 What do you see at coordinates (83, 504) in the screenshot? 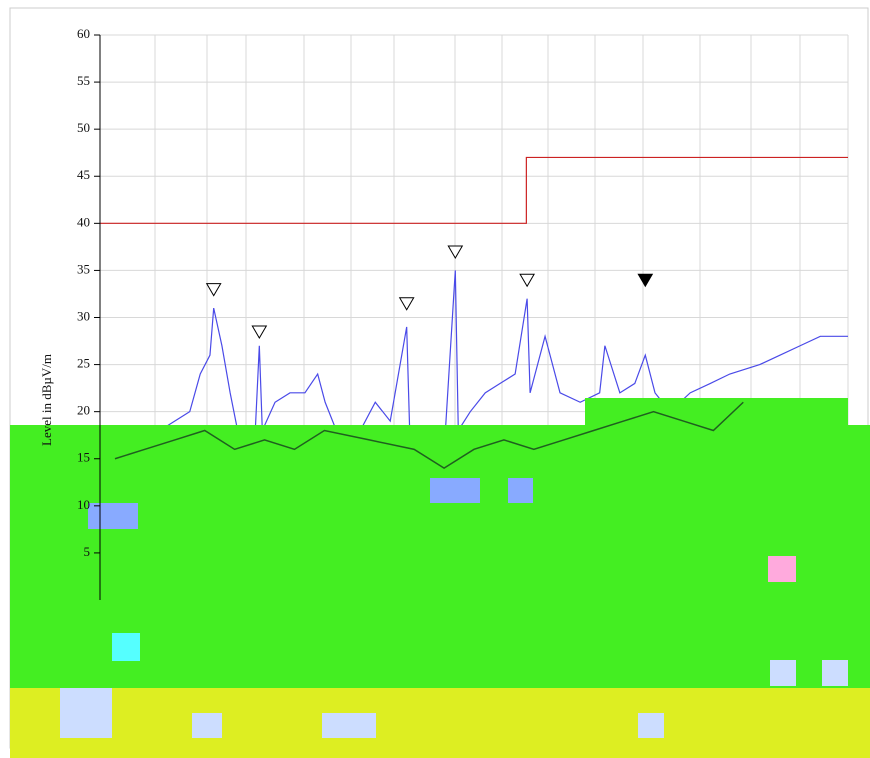
I see `y-tick-label: 10` at bounding box center [83, 504].